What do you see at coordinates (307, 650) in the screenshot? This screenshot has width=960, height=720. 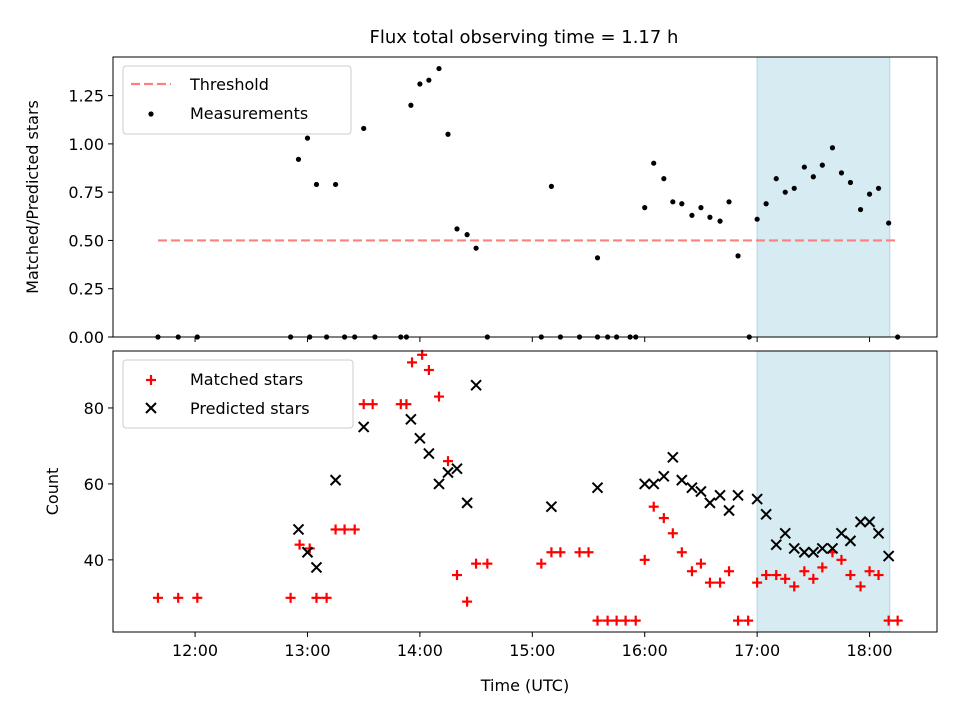 I see `x-tick-label: 13:00` at bounding box center [307, 650].